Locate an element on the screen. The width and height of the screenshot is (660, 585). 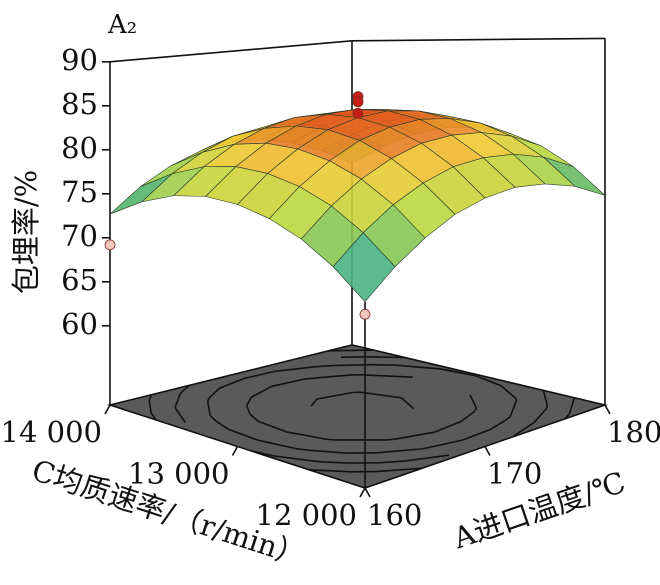
z-tick-label: 60 is located at coordinates (79, 324).